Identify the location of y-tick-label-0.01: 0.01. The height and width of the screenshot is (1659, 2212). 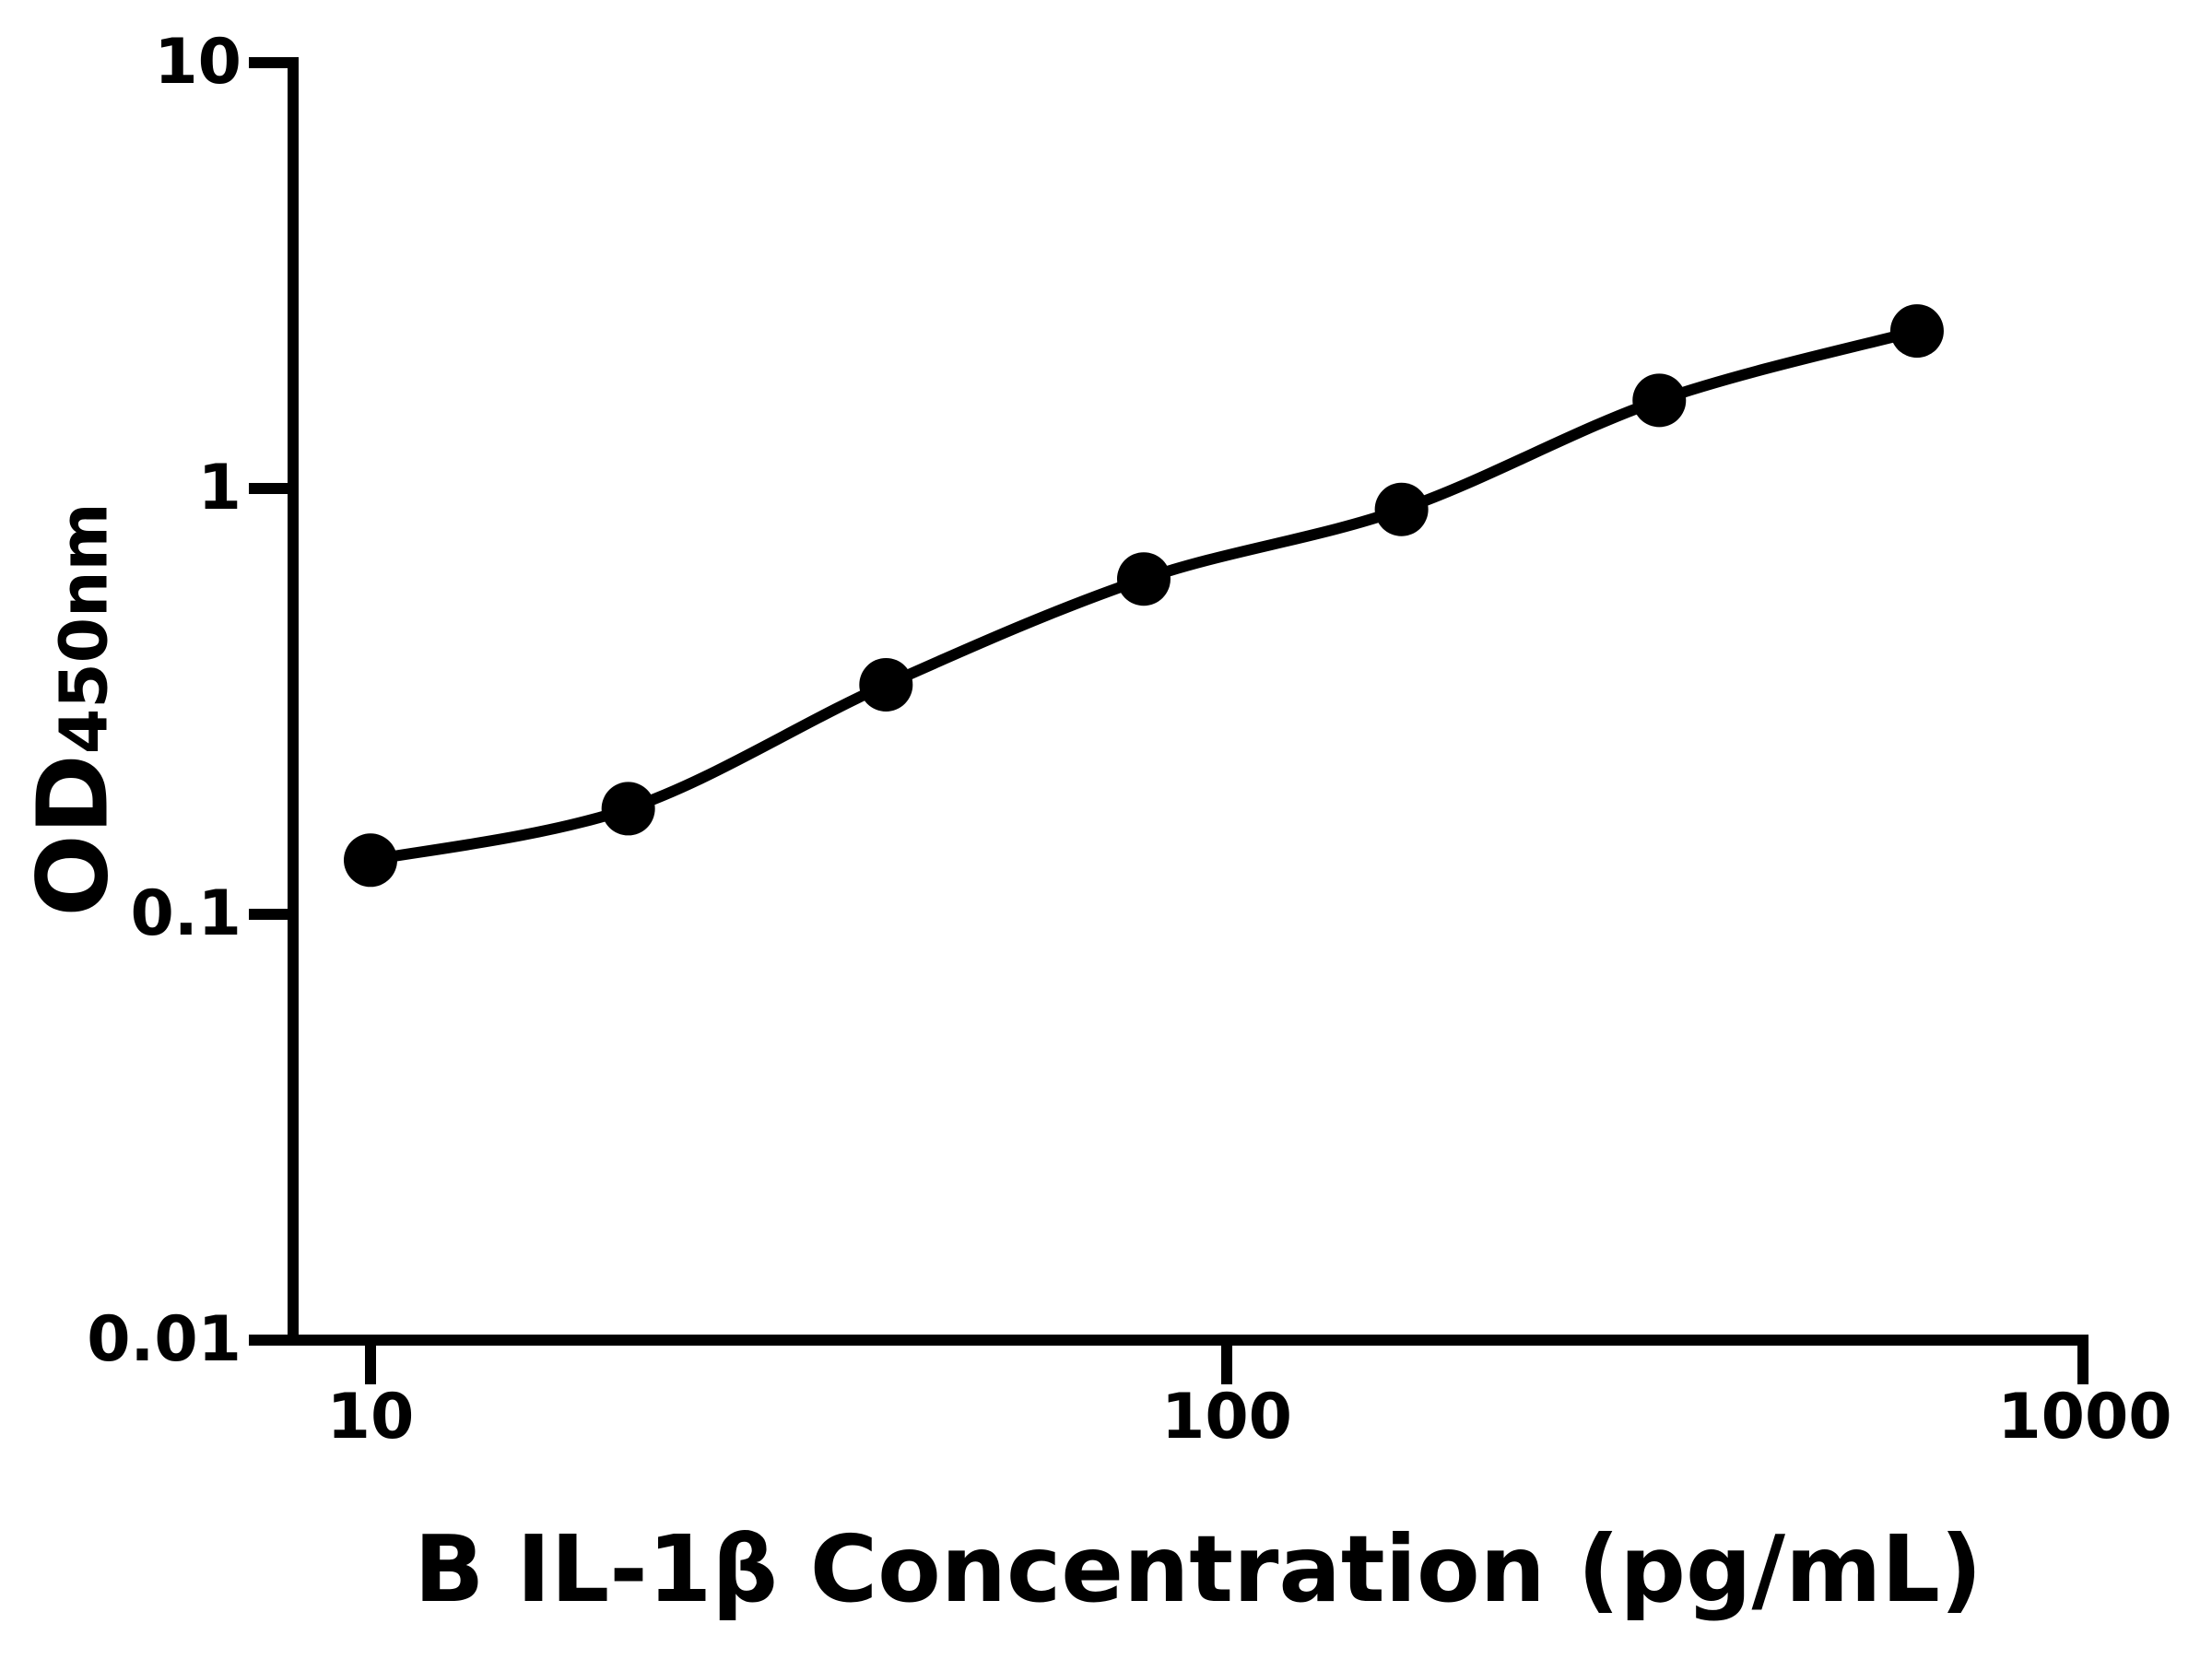
(164, 1339).